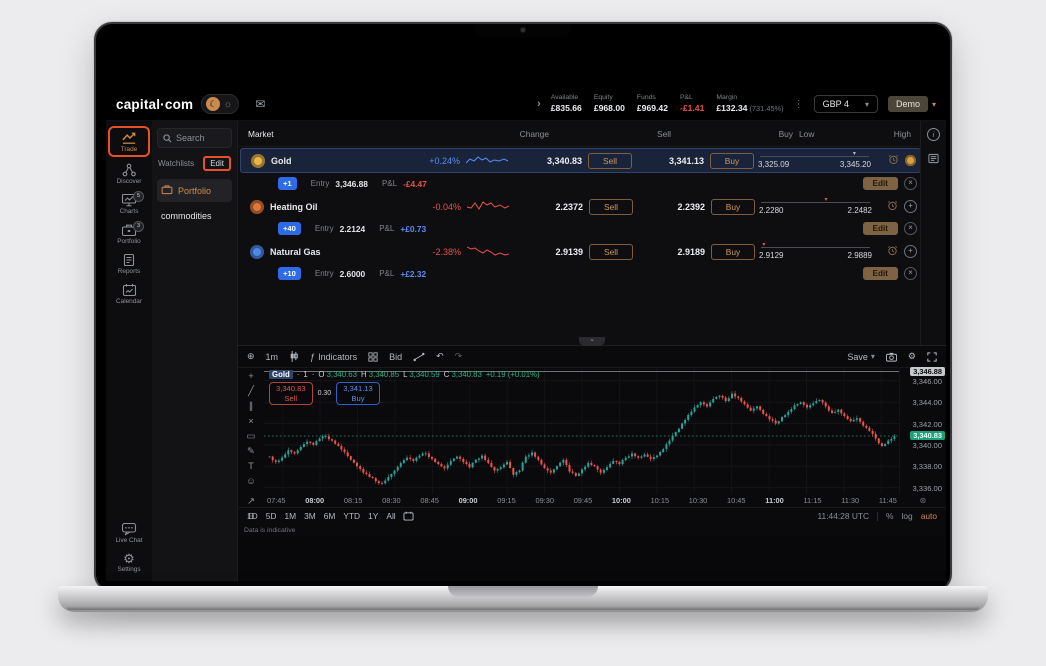 The image size is (1046, 666). What do you see at coordinates (923, 500) in the screenshot?
I see `scale-reset-icon: ⊛` at bounding box center [923, 500].